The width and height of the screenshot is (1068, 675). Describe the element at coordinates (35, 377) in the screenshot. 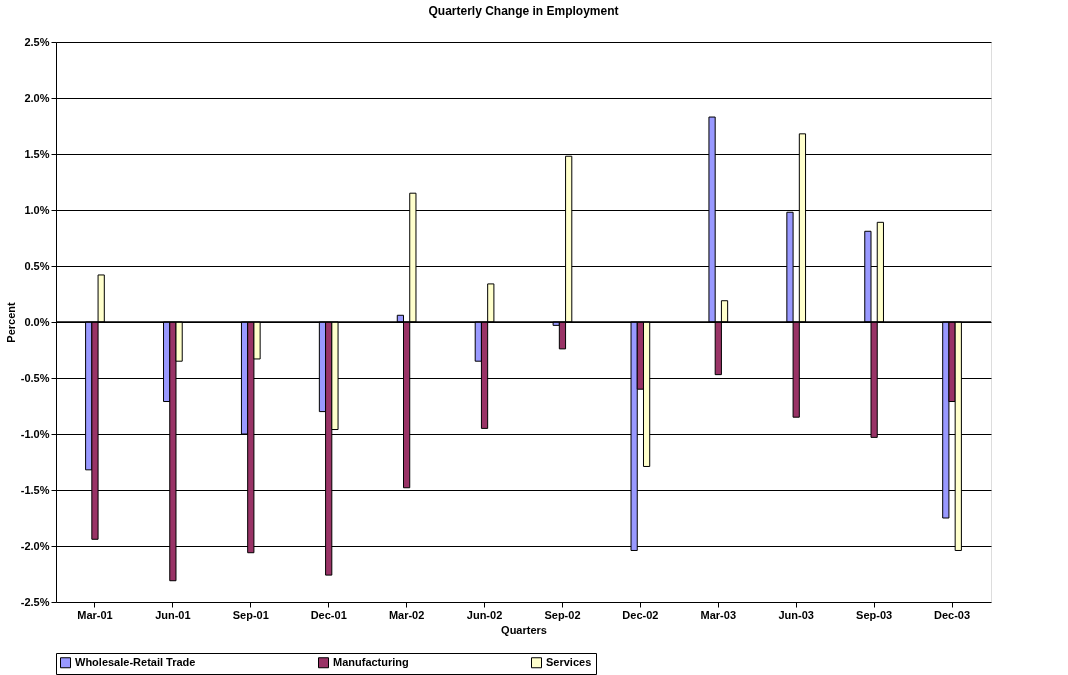

I see `y-tick-label: -0.5%` at that location.